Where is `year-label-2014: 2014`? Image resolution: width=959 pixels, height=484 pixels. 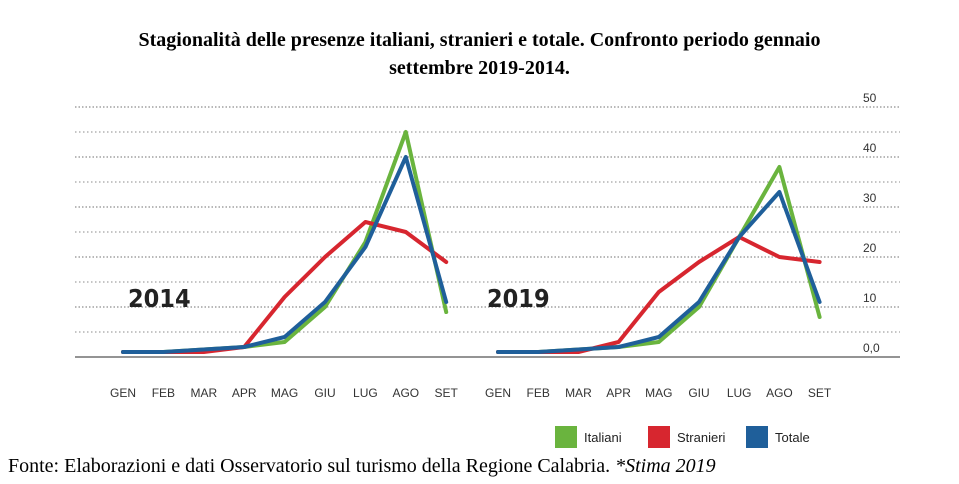
year-label-2014: 2014 is located at coordinates (159, 298).